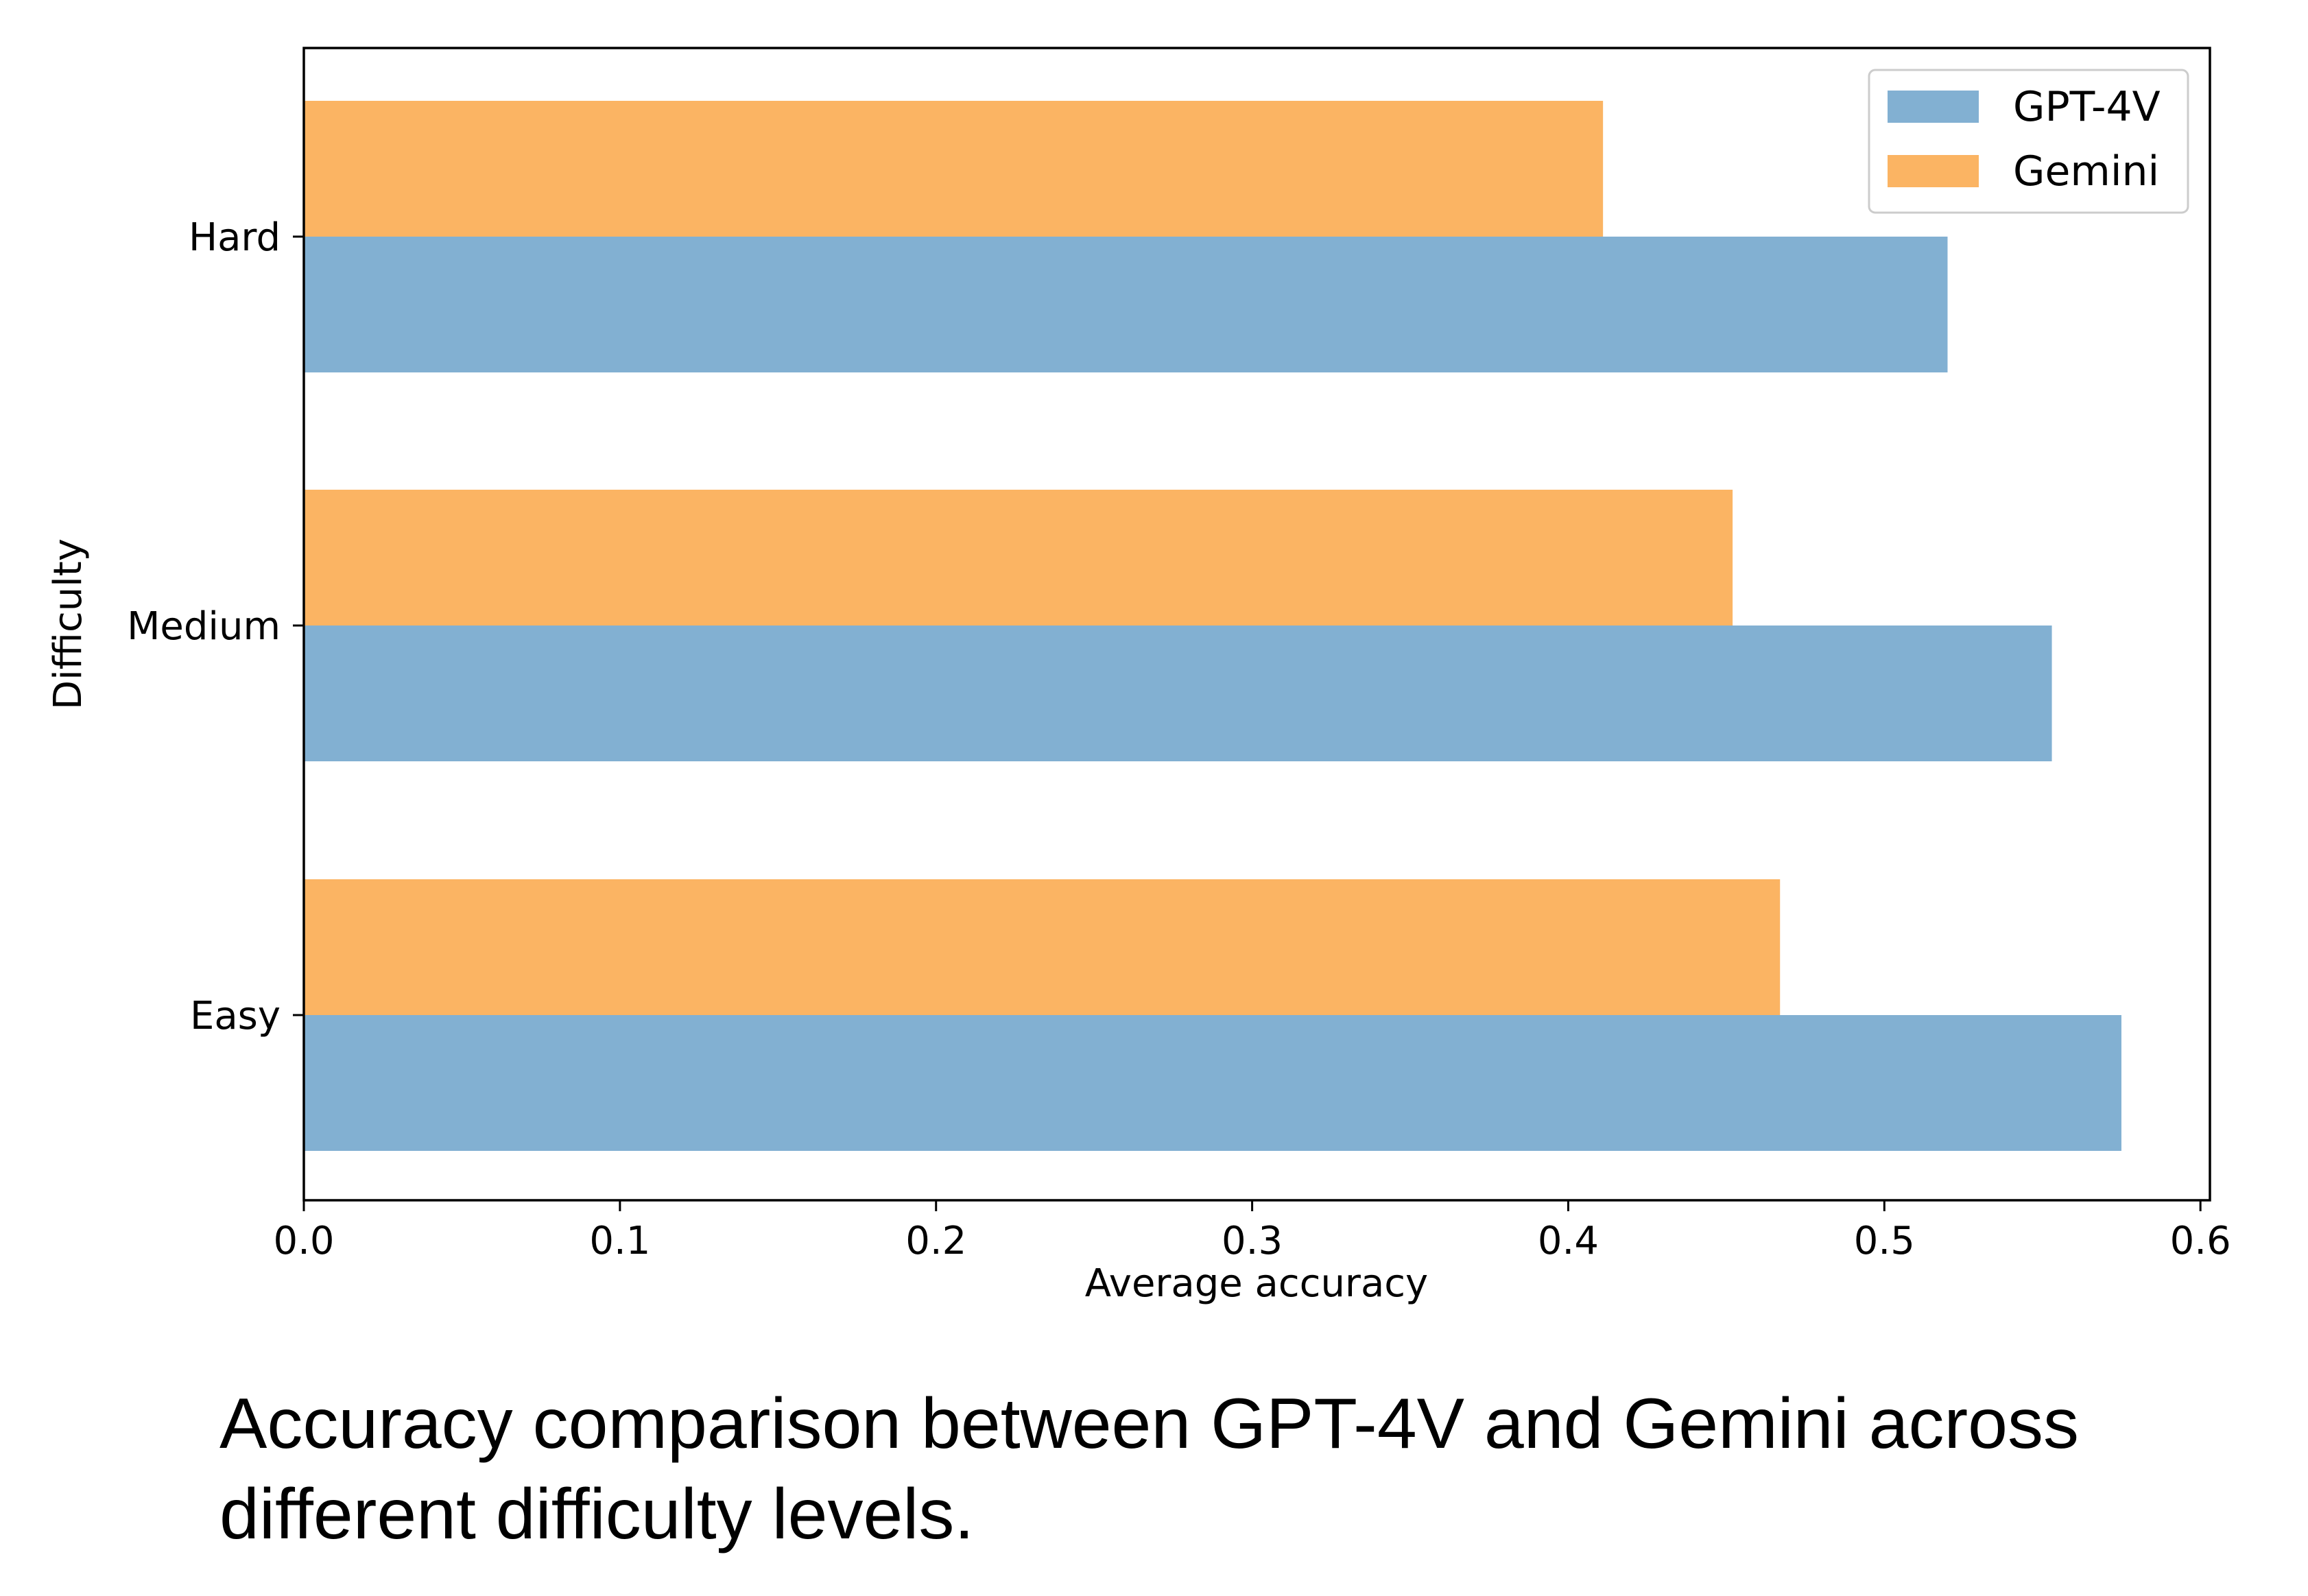 The width and height of the screenshot is (2308, 1596). What do you see at coordinates (236, 1016) in the screenshot?
I see `y-tick-label-easy: Easy` at bounding box center [236, 1016].